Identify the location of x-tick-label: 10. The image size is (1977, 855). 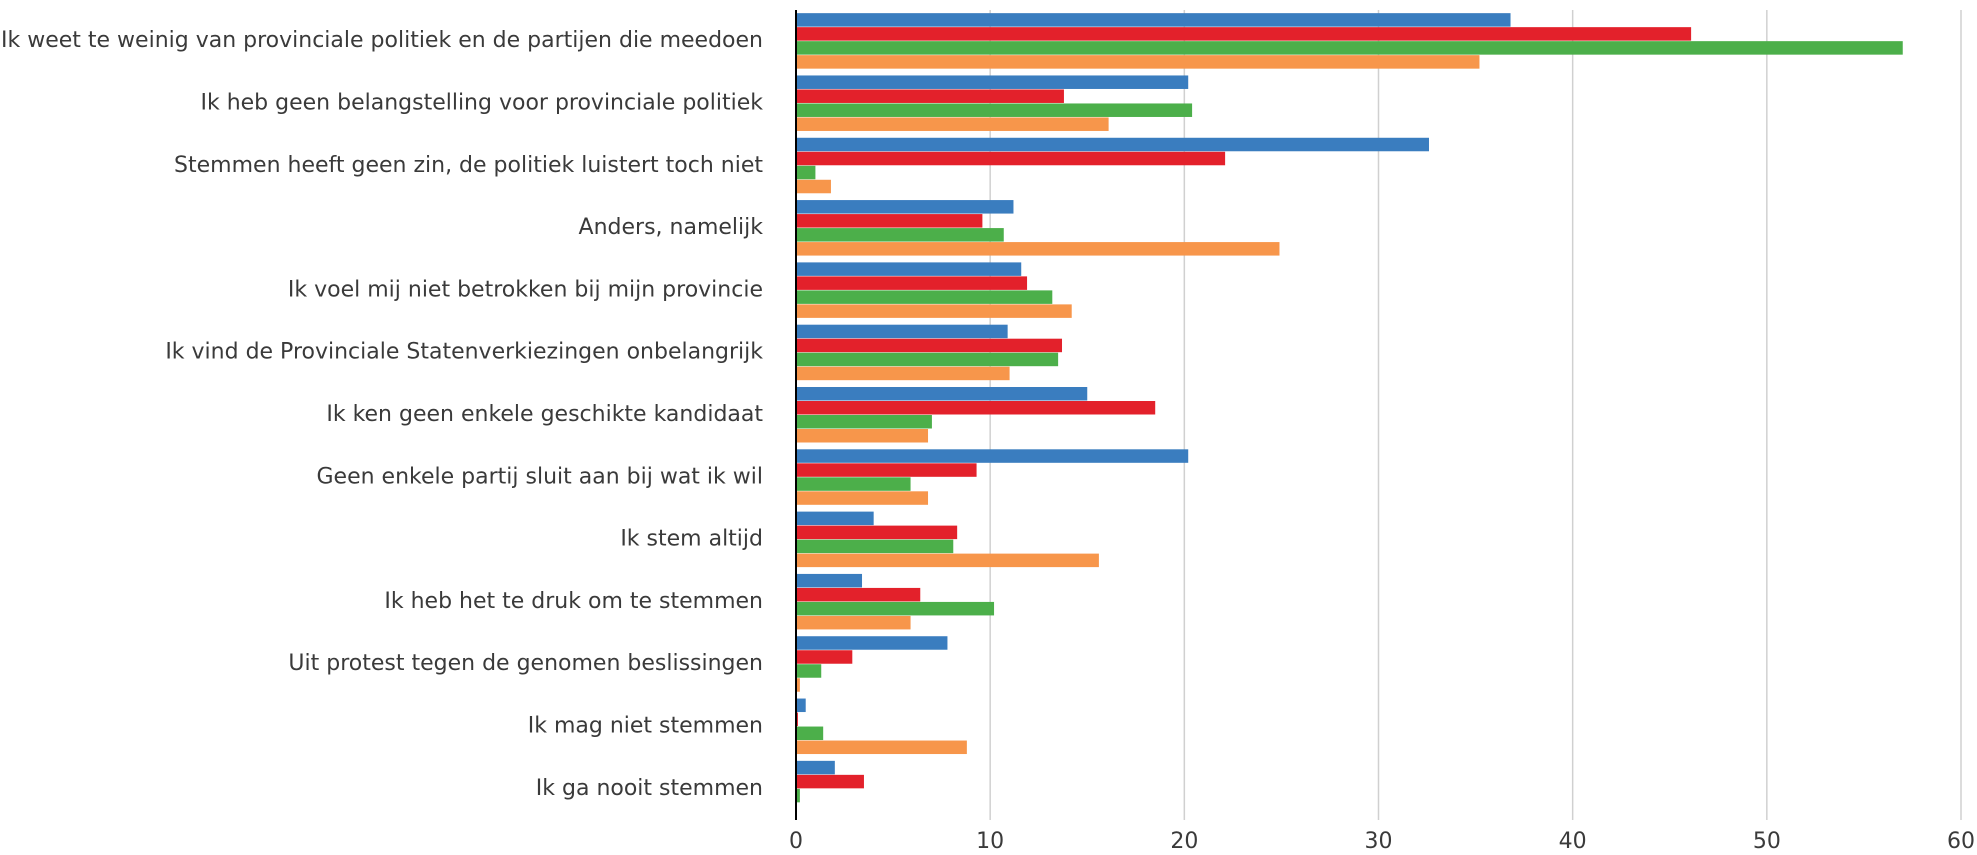
(990, 841).